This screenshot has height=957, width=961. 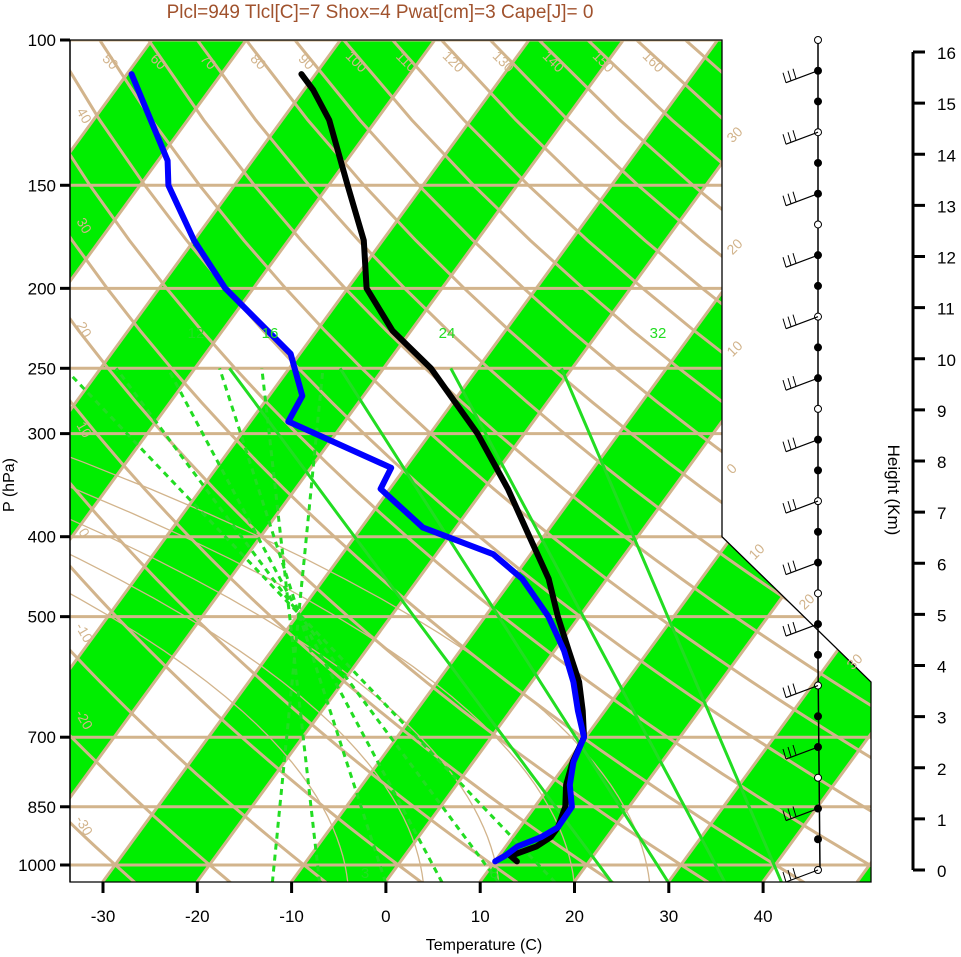 I want to click on isotherm-label: 30, so click(x=85, y=226).